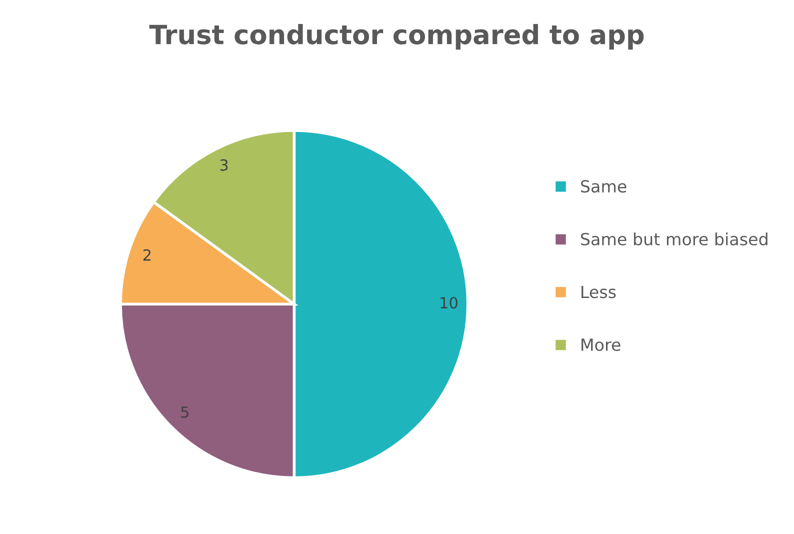  Describe the element at coordinates (449, 302) in the screenshot. I see `data-label: 10` at that location.